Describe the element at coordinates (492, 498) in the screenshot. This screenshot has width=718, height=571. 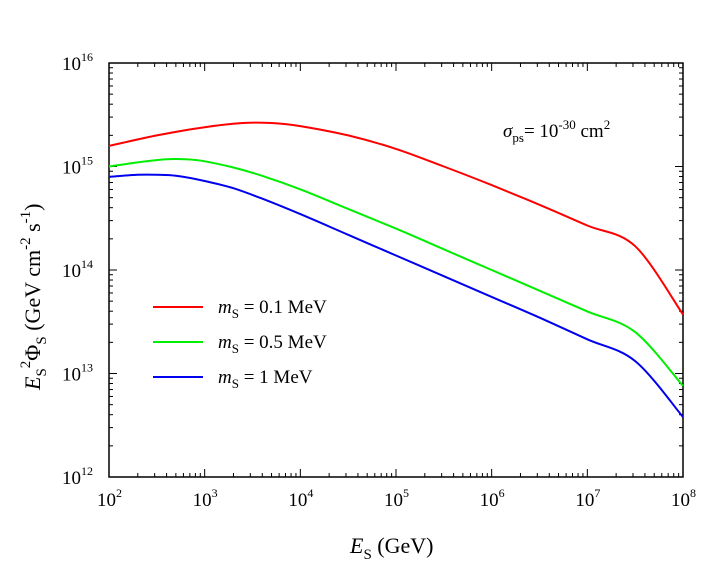
I see `x-tick-label: 10⁶` at that location.